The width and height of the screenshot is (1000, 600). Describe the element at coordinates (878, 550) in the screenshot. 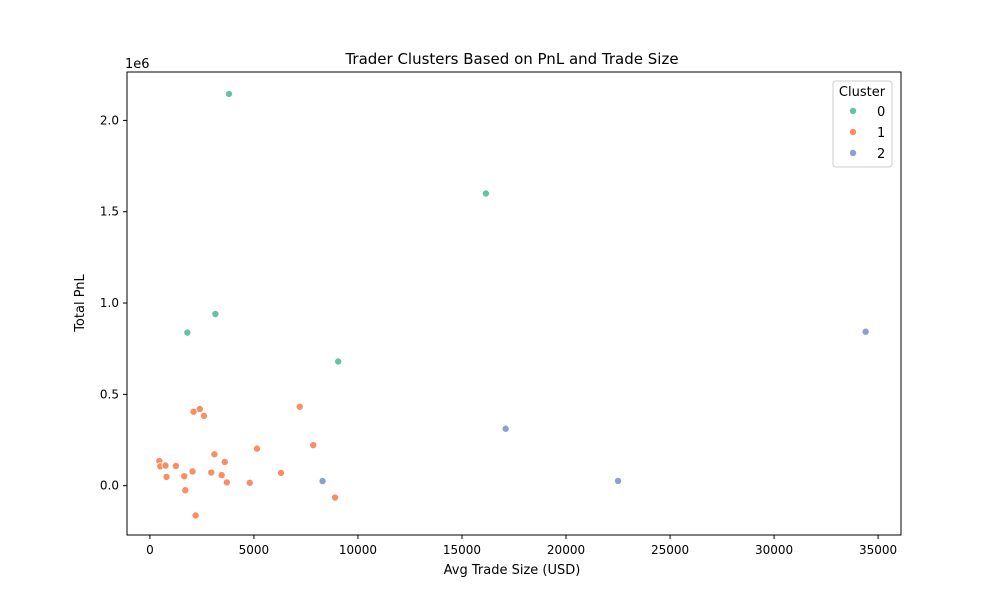

I see `x-tick-label: 35000` at that location.